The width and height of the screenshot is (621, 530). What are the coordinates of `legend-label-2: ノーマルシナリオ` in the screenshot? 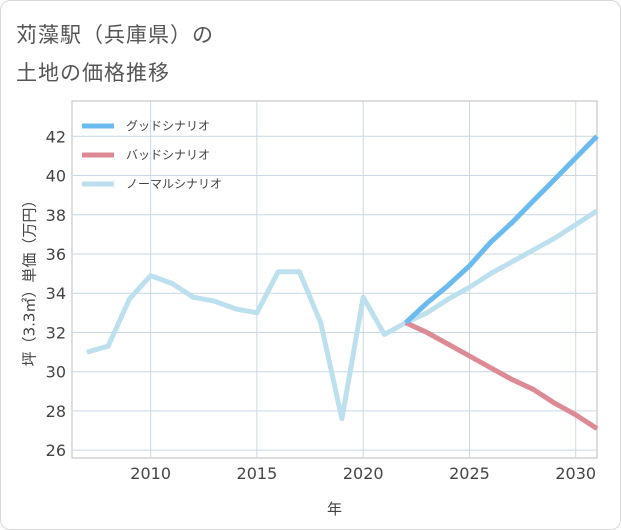 It's located at (174, 184).